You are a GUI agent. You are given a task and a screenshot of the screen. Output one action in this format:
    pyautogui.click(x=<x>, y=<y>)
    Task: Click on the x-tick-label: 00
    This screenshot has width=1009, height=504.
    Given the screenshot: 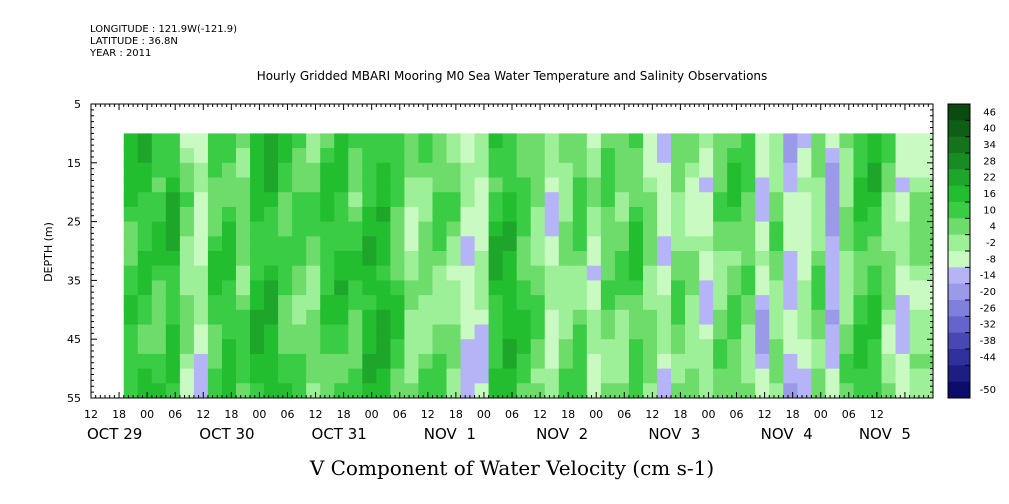 What is the action you would take?
    pyautogui.click(x=708, y=414)
    